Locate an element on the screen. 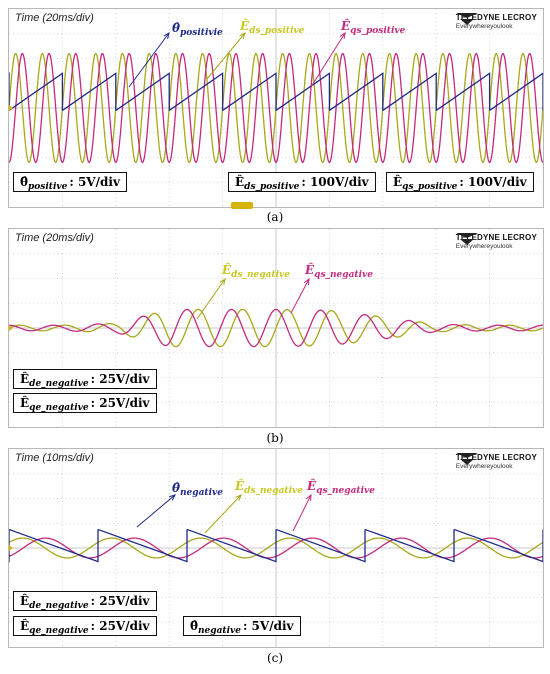  trace-qs_negative is located at coordinates (276, 328).